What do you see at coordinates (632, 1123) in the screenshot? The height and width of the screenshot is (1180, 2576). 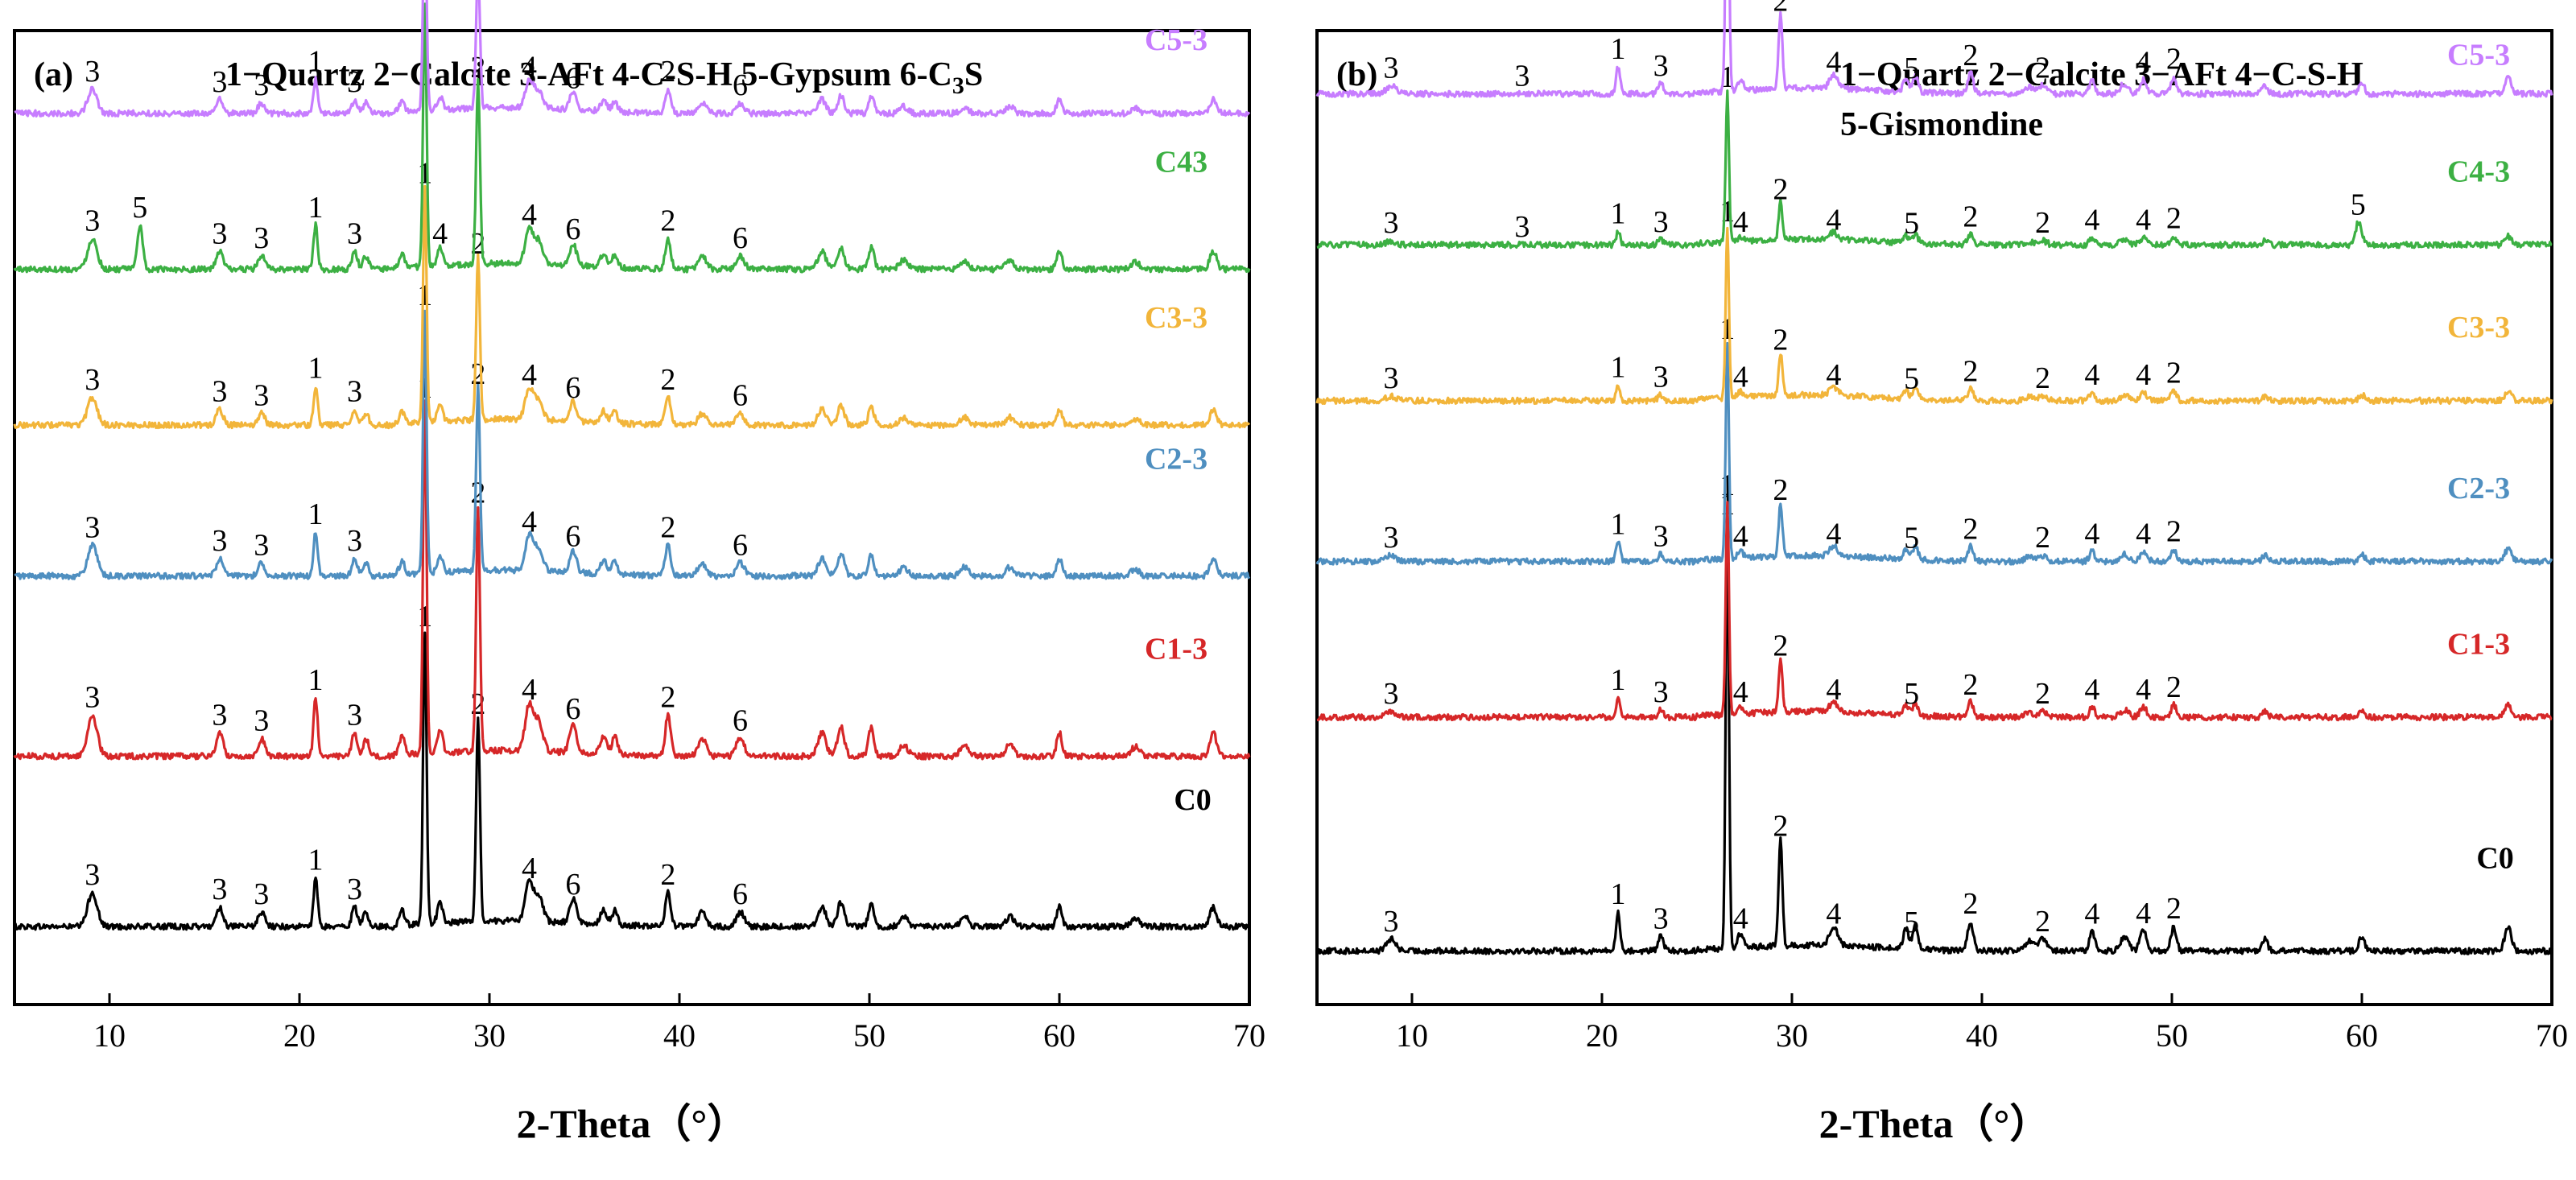 I see `x-axis-label: 2-Theta（°）` at bounding box center [632, 1123].